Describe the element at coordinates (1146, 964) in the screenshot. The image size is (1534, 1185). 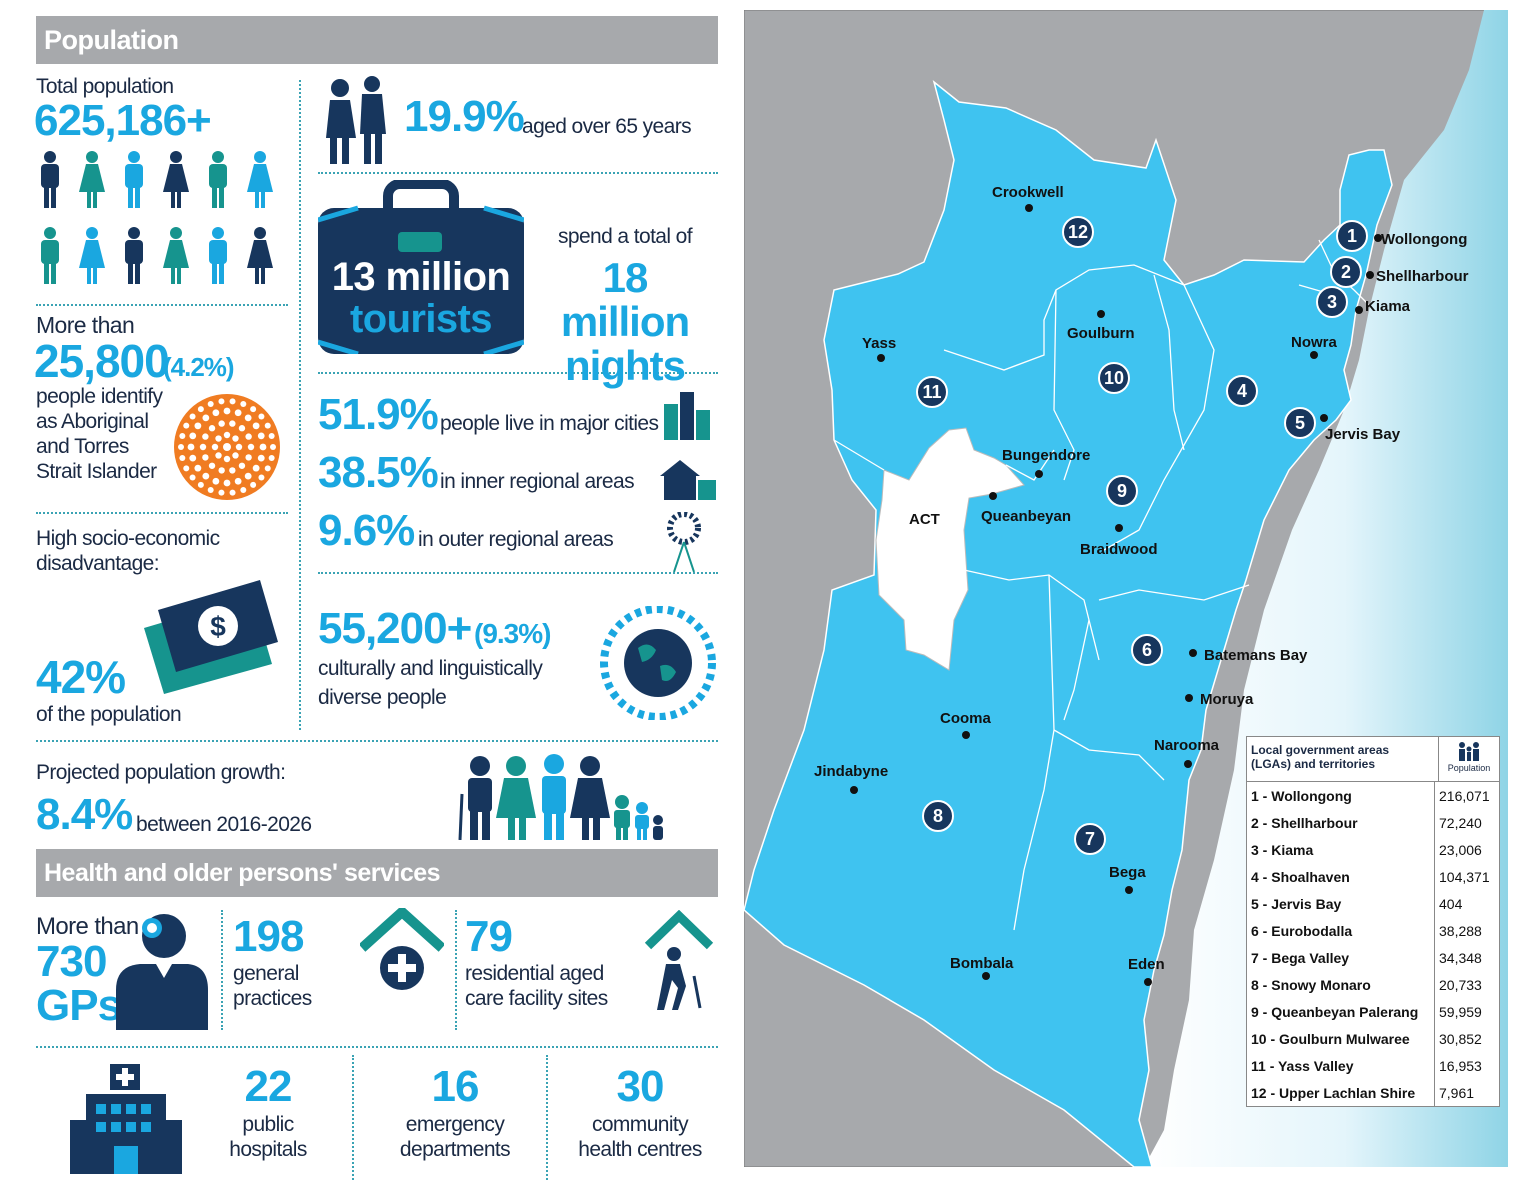
I see `town-eden: Eden` at that location.